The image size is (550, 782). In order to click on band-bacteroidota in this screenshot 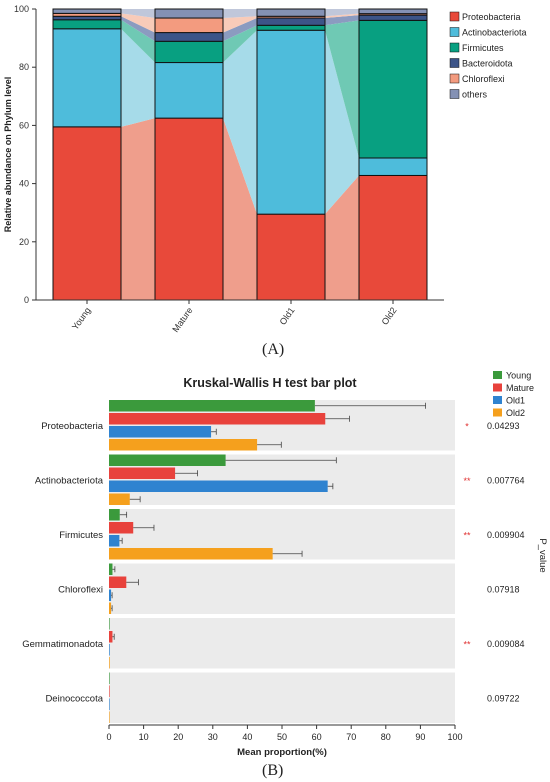, I will do `click(138, 29)`.